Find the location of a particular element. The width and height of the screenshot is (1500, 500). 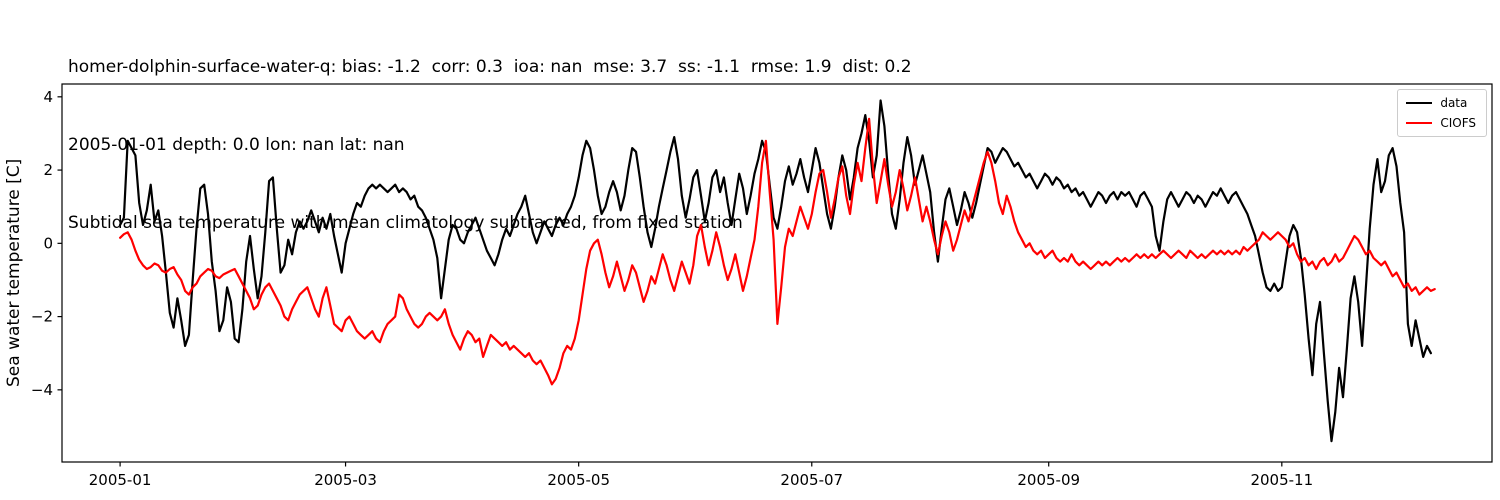

x-tick-label: 2005-03 is located at coordinates (345, 480).